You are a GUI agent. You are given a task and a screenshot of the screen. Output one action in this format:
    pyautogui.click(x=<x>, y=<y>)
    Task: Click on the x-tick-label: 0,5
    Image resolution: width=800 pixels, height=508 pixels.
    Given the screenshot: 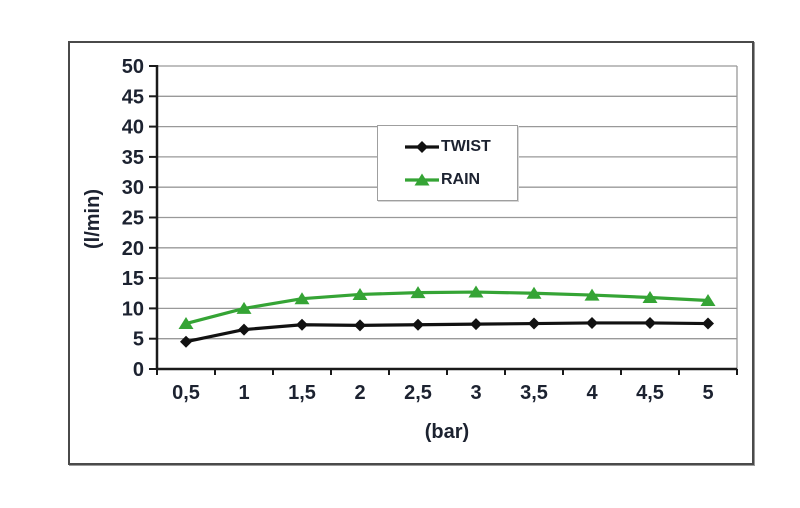 What is the action you would take?
    pyautogui.click(x=186, y=393)
    